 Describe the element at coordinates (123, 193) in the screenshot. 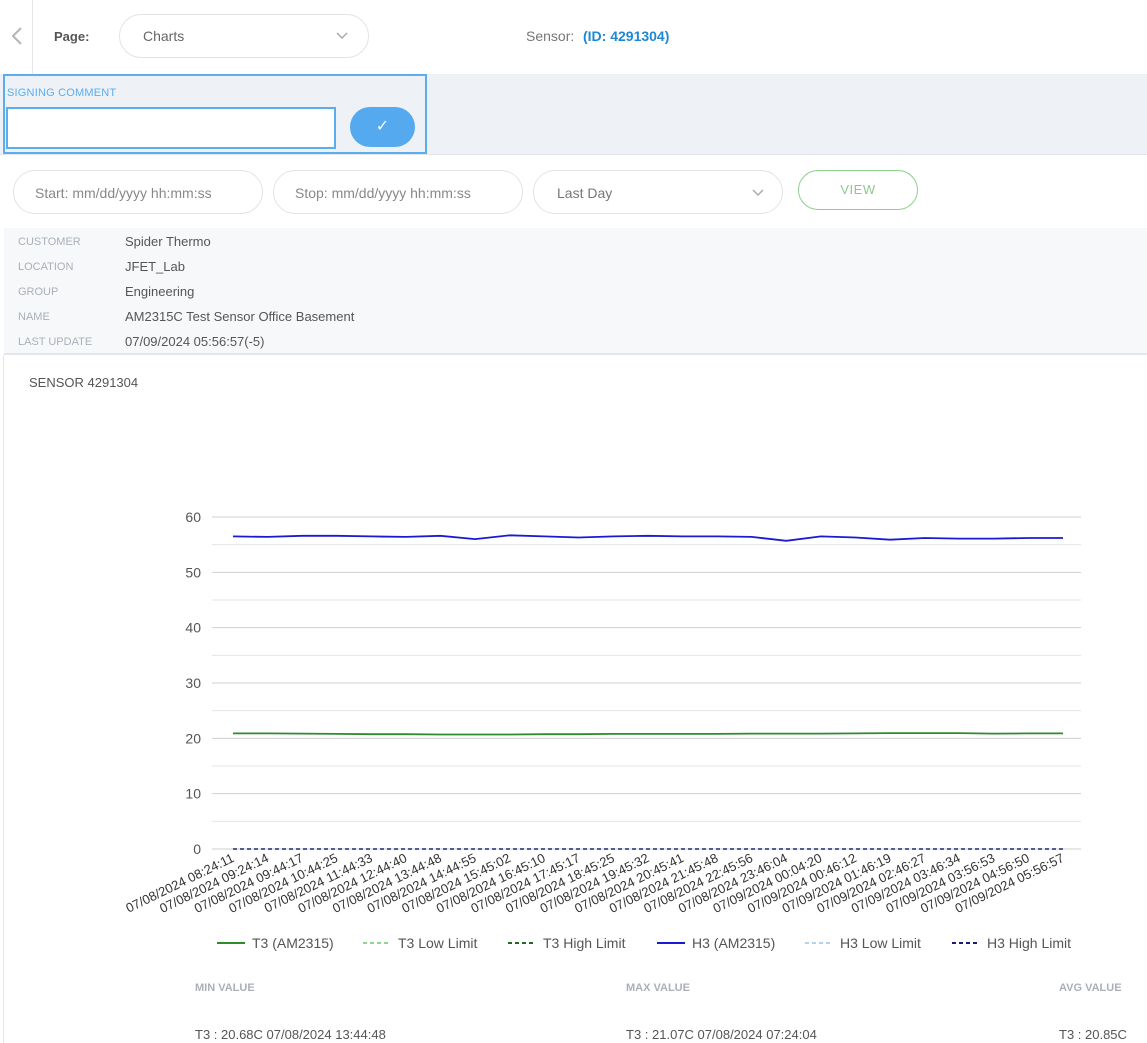

I see `start-date-placeholder: Start: mm/dd/yyyy hh:mm:ss` at that location.